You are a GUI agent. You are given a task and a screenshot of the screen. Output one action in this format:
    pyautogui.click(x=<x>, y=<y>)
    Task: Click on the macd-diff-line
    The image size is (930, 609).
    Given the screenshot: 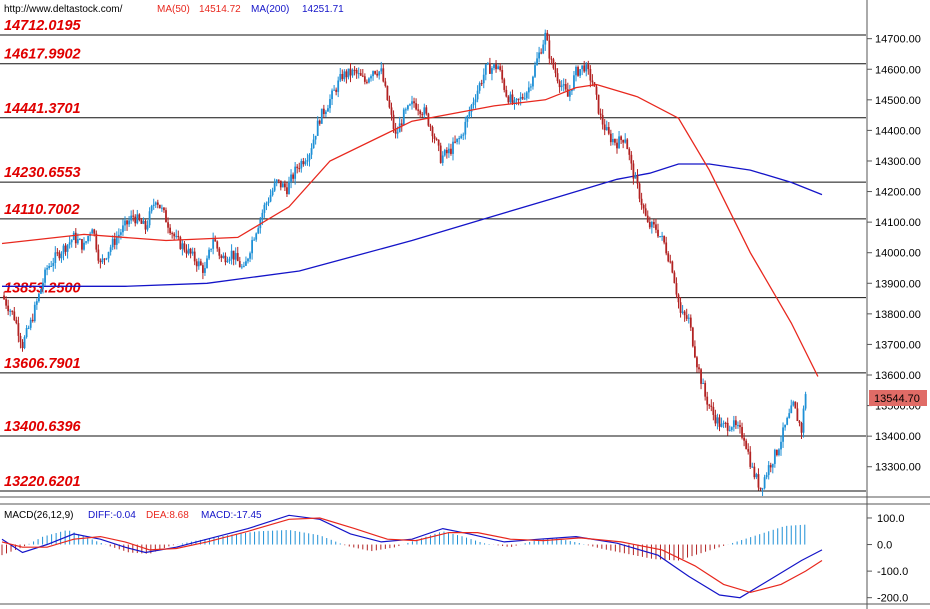 What is the action you would take?
    pyautogui.click(x=412, y=556)
    